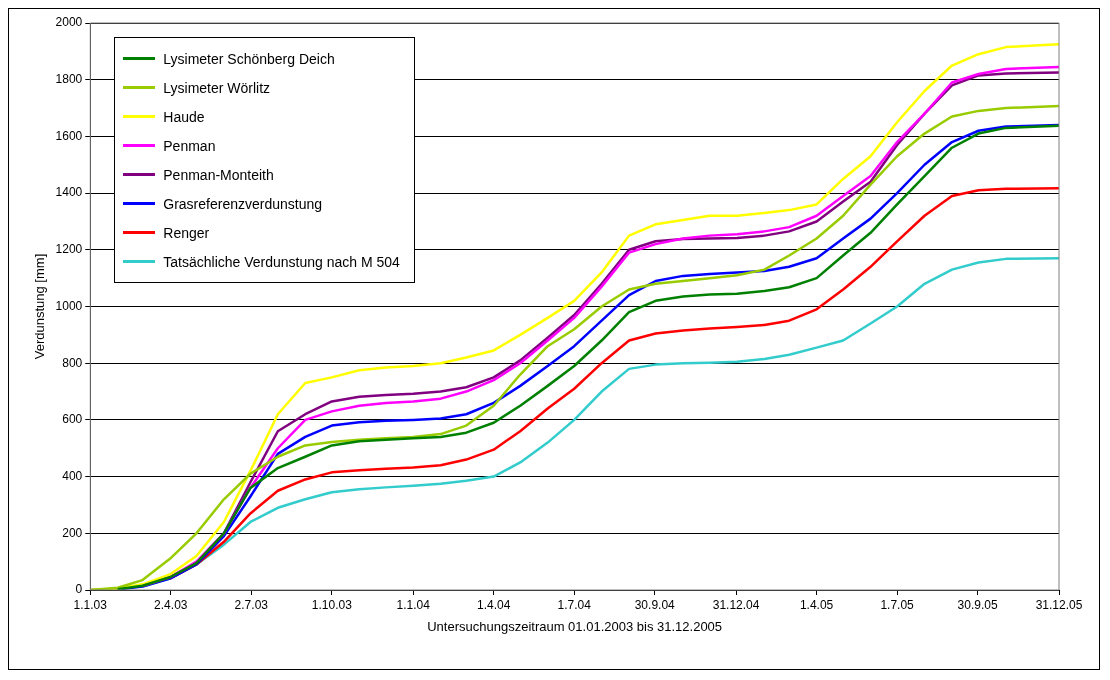 The image size is (1110, 680). Describe the element at coordinates (90, 604) in the screenshot. I see `x-tick-label: 1.1.03` at that location.